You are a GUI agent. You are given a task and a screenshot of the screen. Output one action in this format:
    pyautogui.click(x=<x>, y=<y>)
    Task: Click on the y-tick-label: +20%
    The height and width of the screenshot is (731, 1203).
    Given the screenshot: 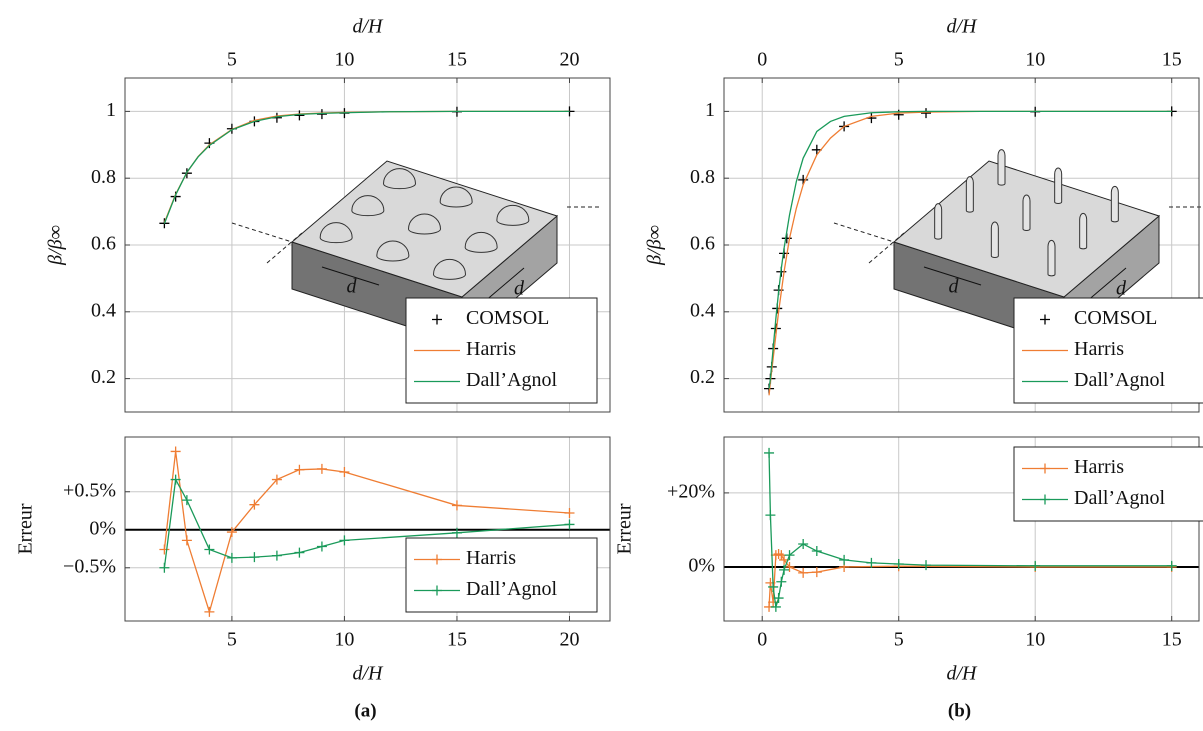 What is the action you would take?
    pyautogui.click(x=691, y=491)
    